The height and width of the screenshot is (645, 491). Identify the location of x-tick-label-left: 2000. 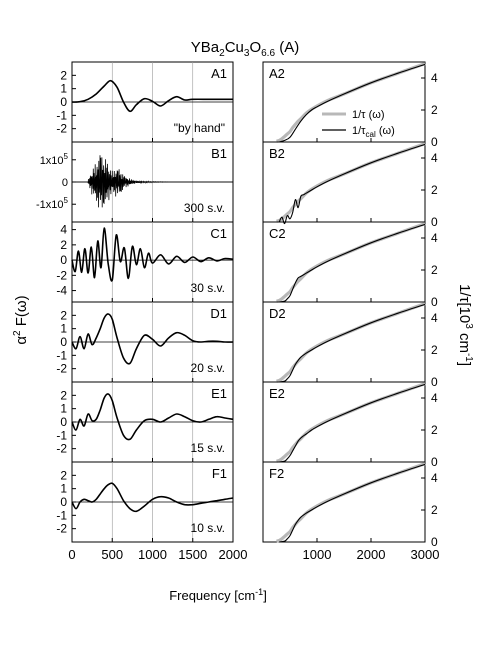
(233, 554).